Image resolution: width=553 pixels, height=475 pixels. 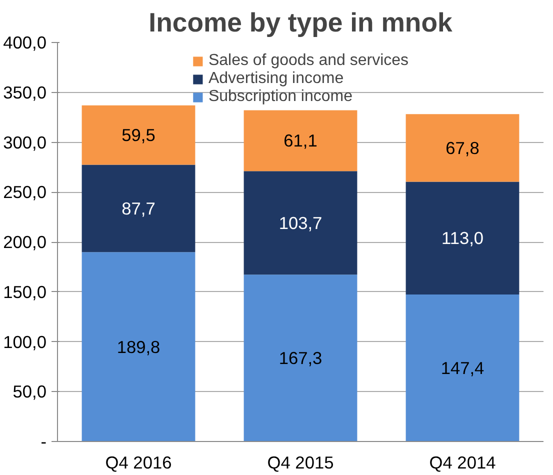 I want to click on y-tick-label: 50,0, so click(x=29, y=392).